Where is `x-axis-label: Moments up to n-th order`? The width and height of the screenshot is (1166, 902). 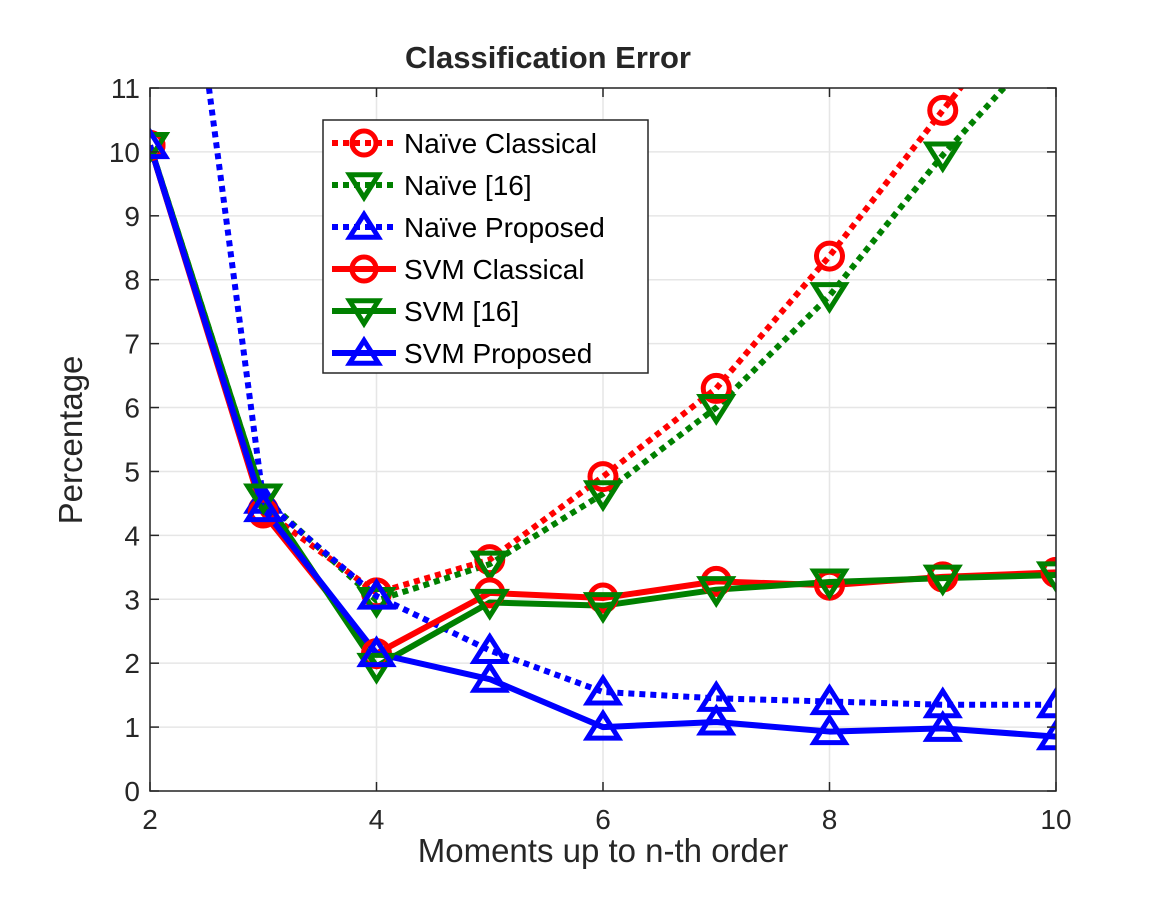 x-axis-label: Moments up to n-th order is located at coordinates (603, 850).